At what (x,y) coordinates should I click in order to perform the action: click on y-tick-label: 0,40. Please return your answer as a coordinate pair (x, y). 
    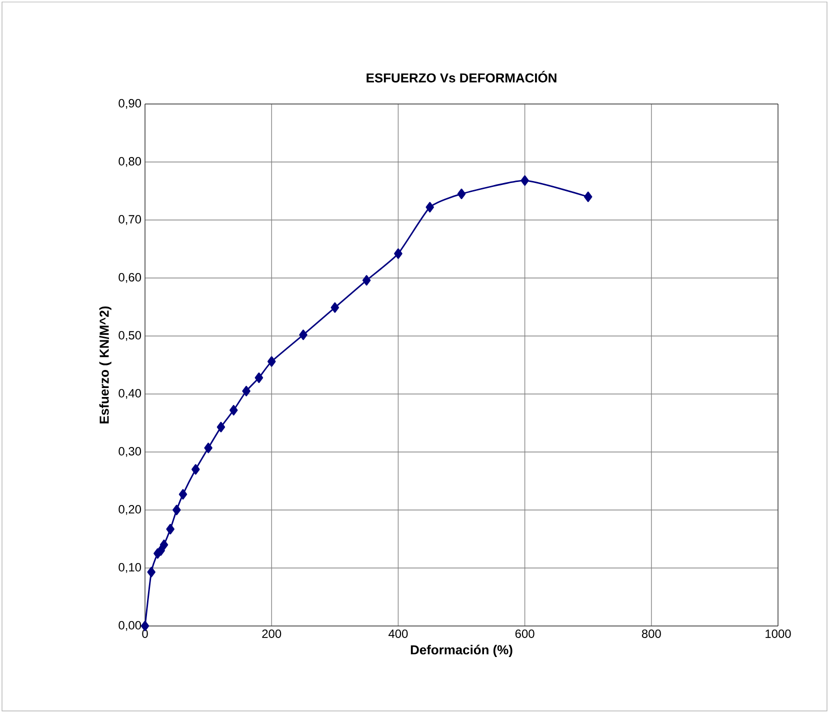
    Looking at the image, I should click on (130, 394).